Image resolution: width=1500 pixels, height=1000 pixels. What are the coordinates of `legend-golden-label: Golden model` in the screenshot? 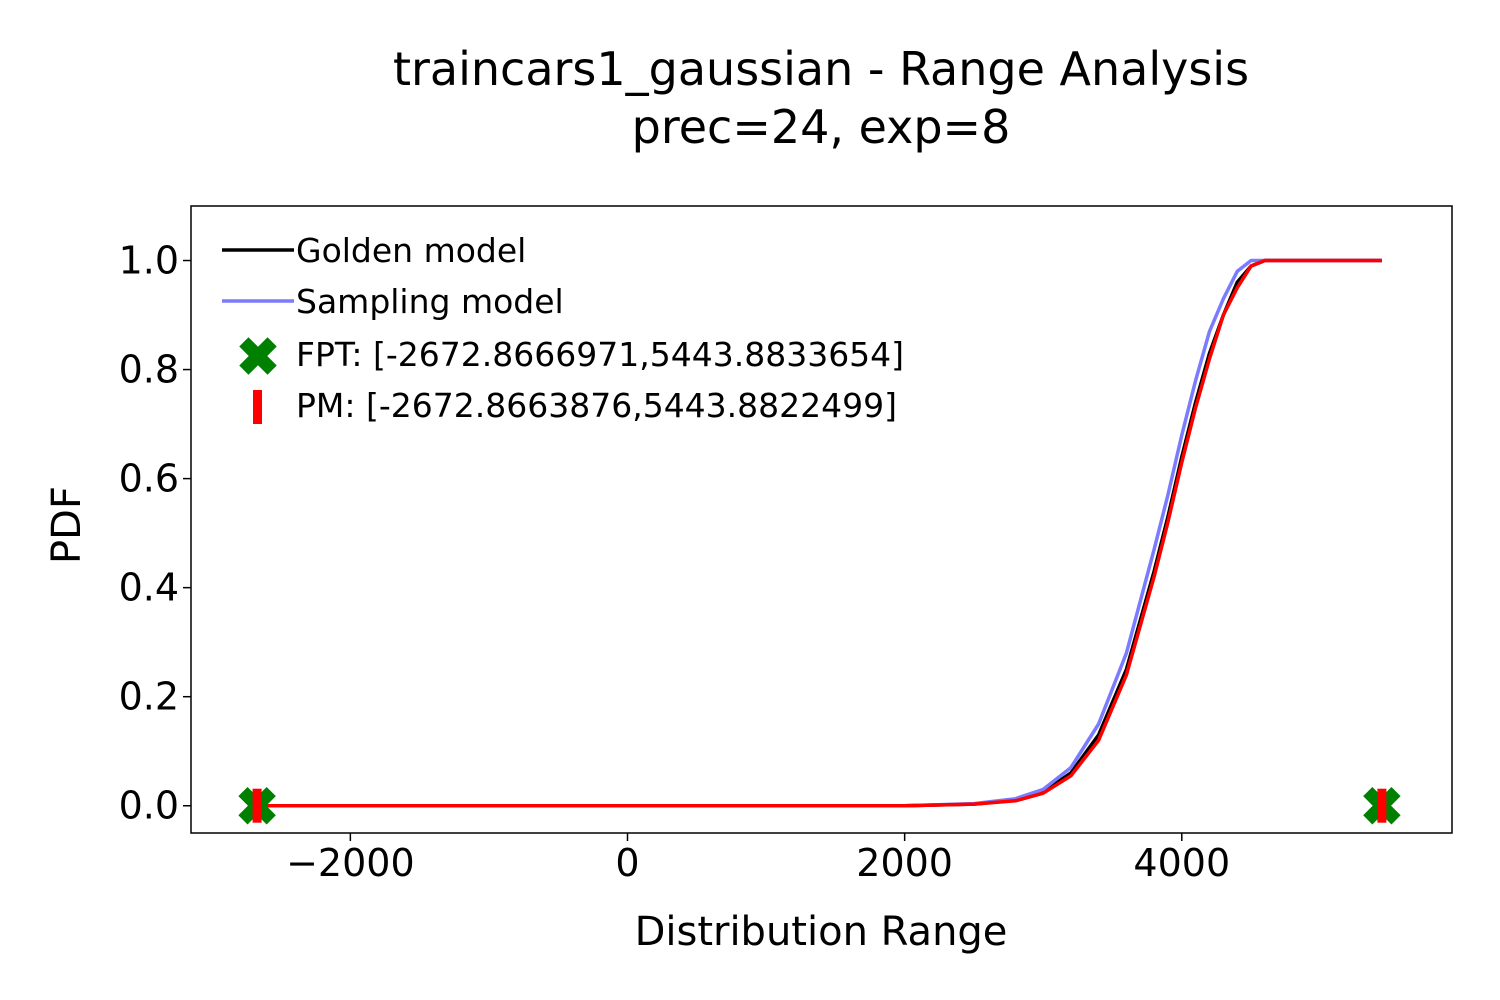 It's located at (411, 250).